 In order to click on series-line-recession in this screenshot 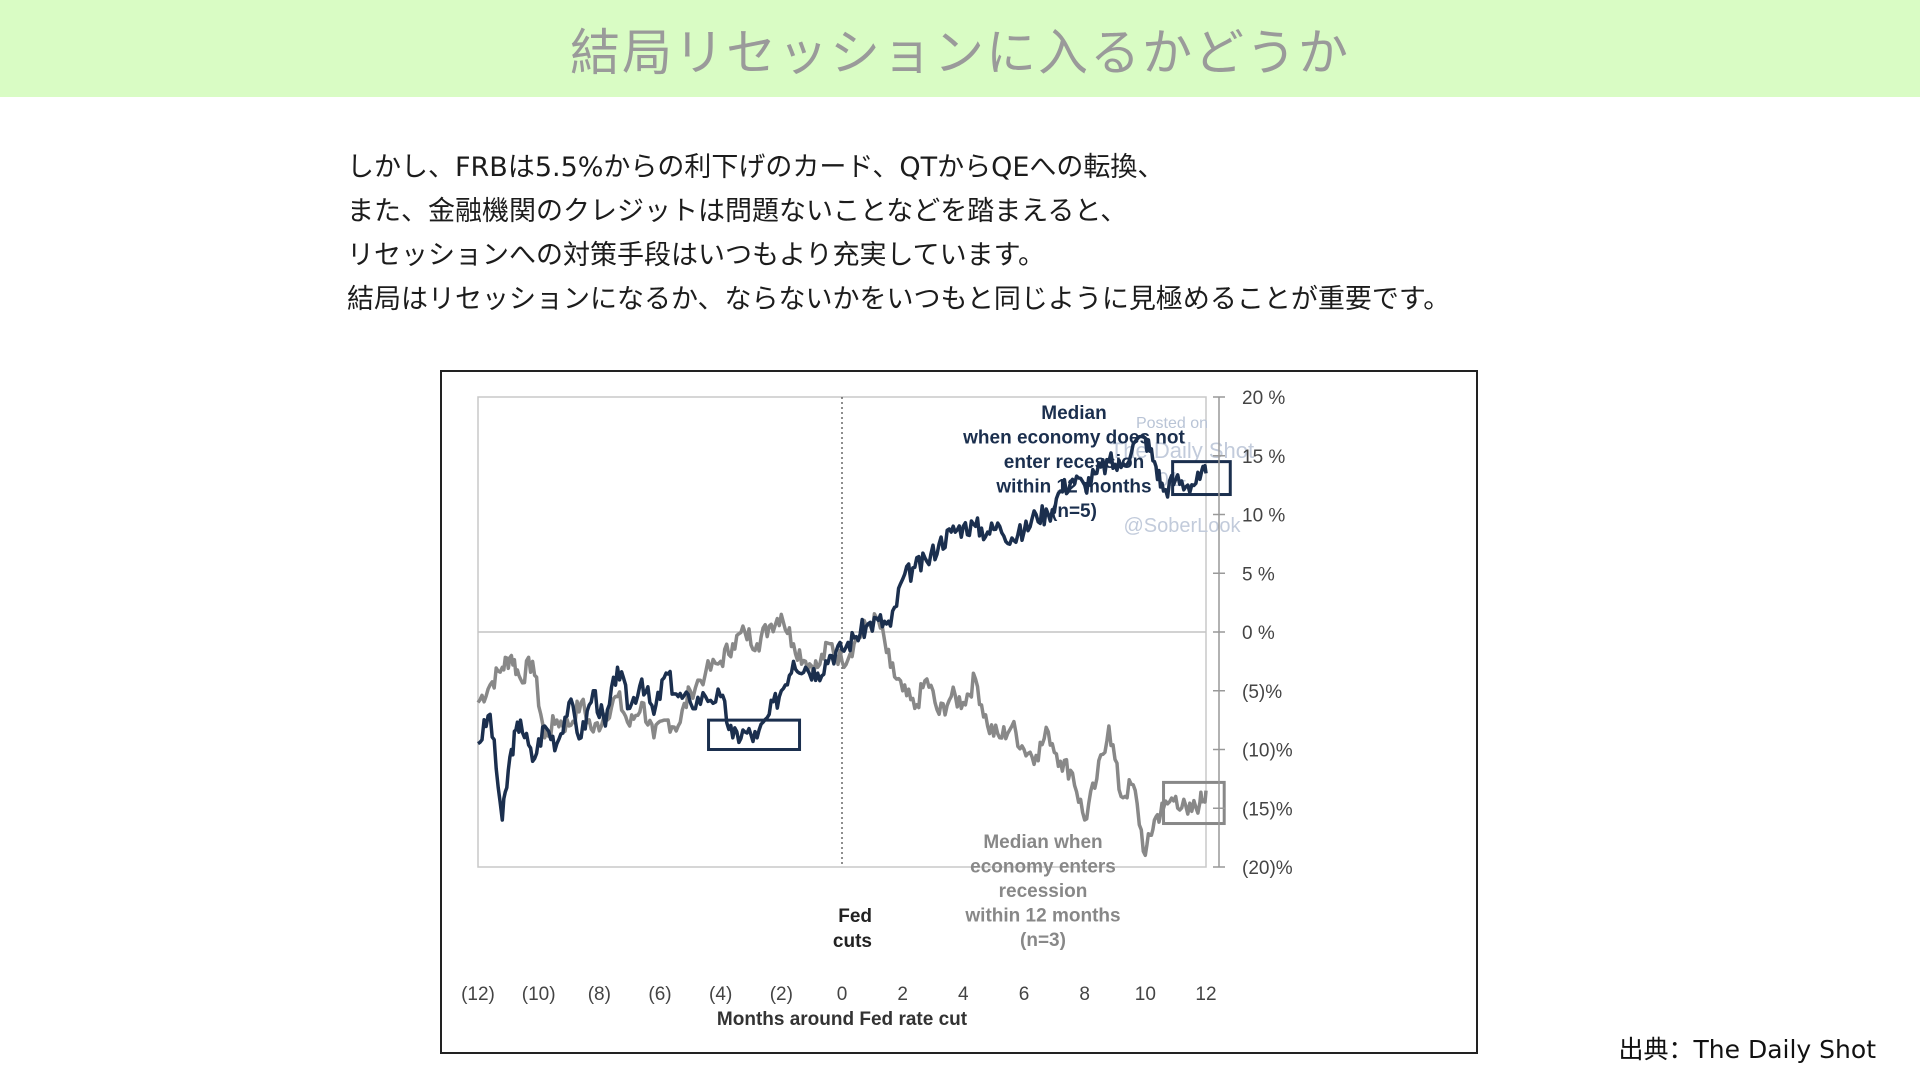, I will do `click(842, 735)`.